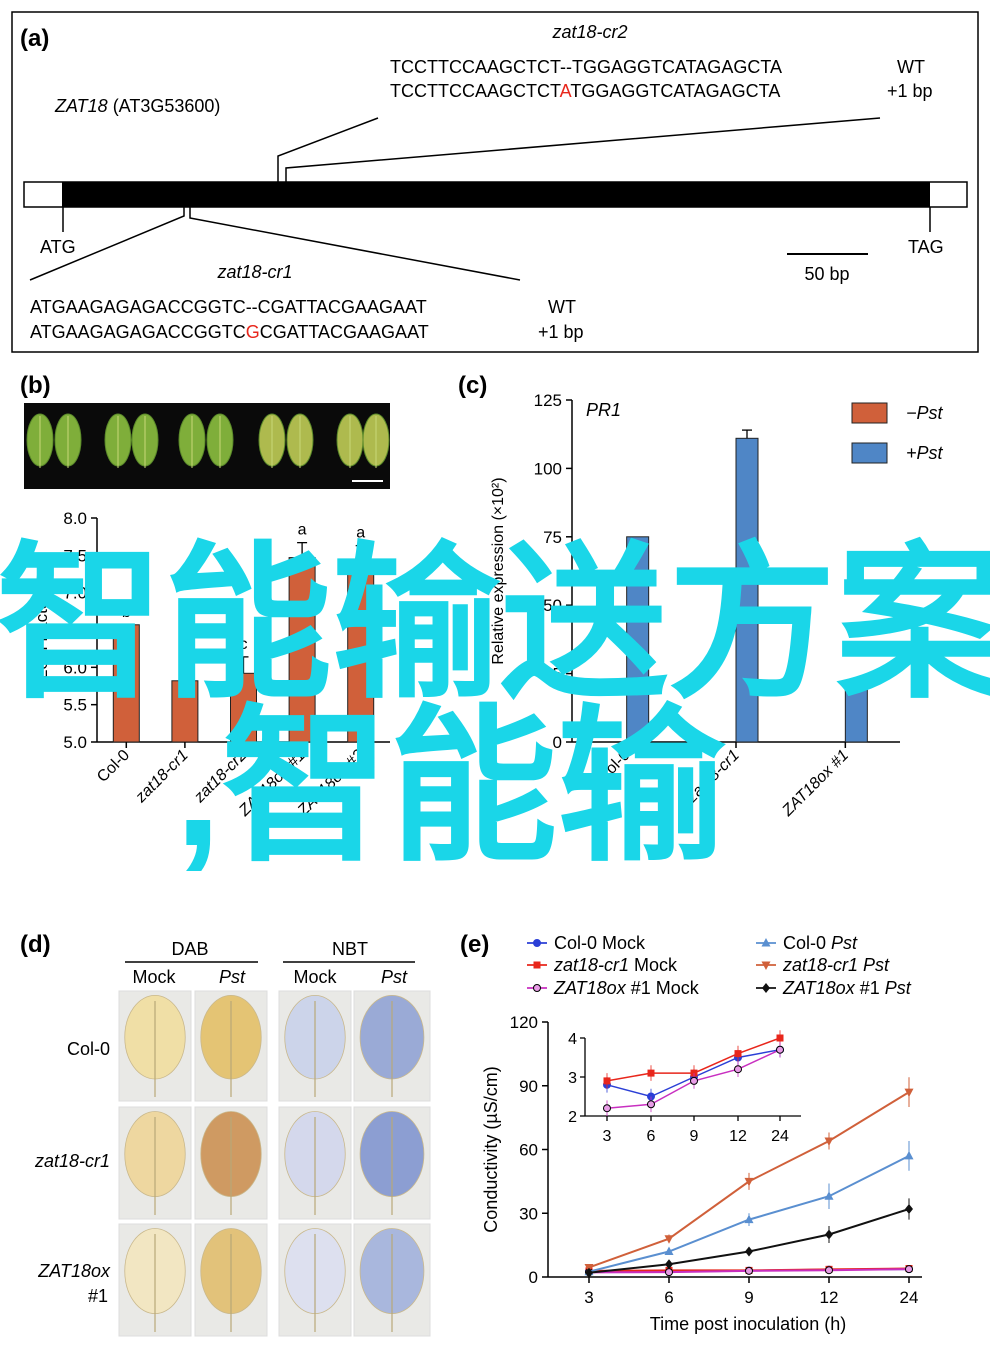  Describe the element at coordinates (74, 1271) in the screenshot. I see `row-ox: ZAT18ox` at that location.